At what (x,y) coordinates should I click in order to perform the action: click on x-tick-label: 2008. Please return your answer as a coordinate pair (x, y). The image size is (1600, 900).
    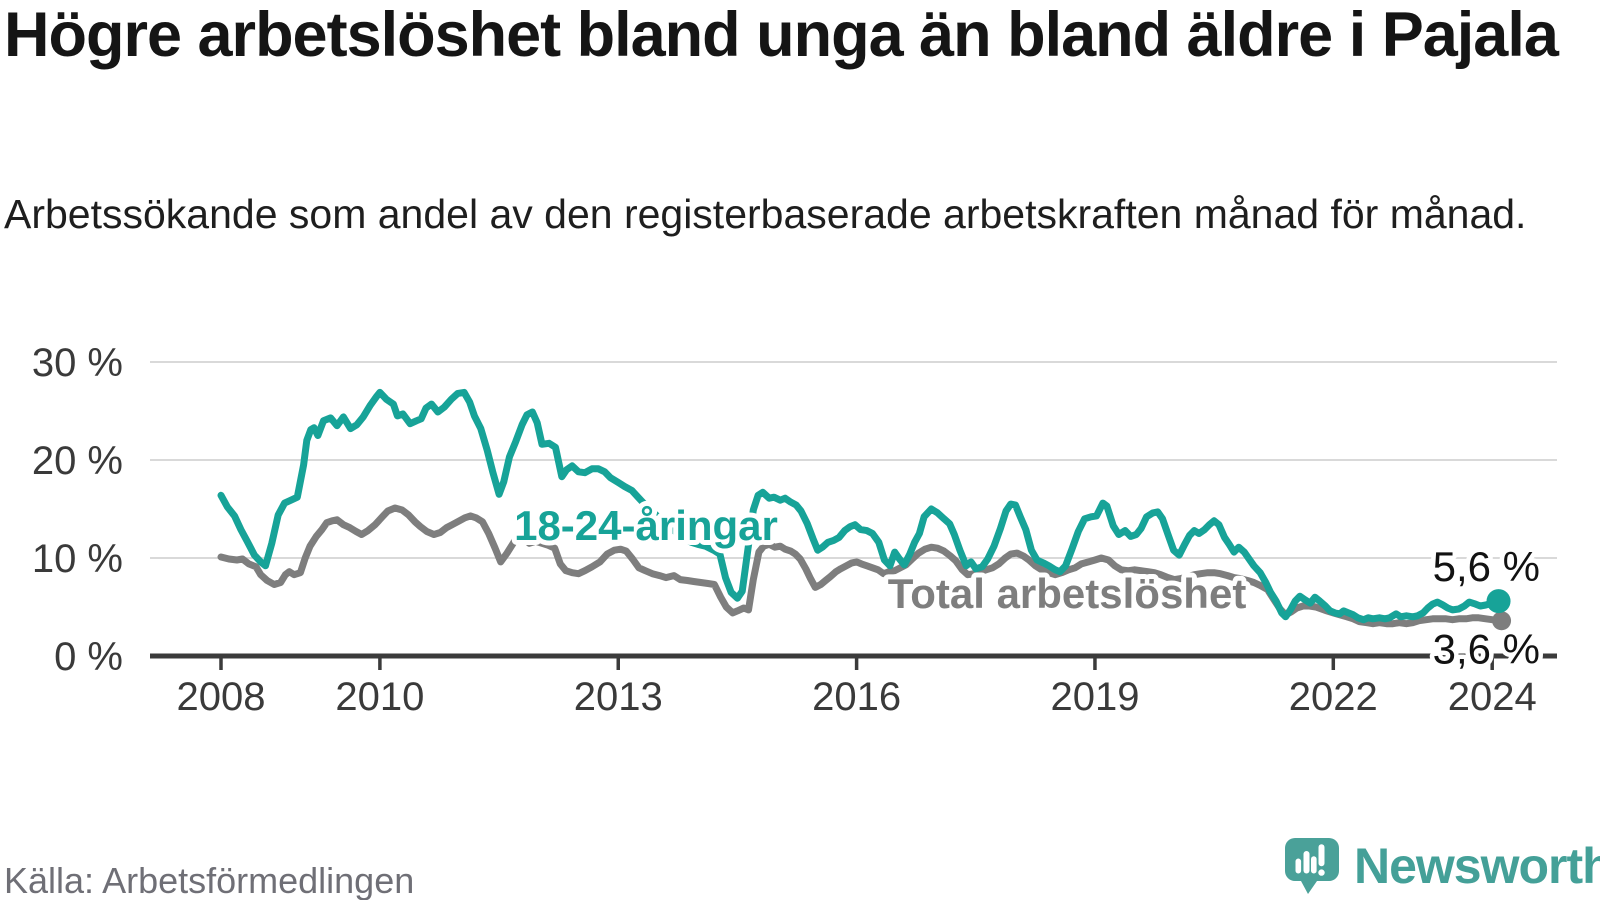
    Looking at the image, I should click on (221, 697).